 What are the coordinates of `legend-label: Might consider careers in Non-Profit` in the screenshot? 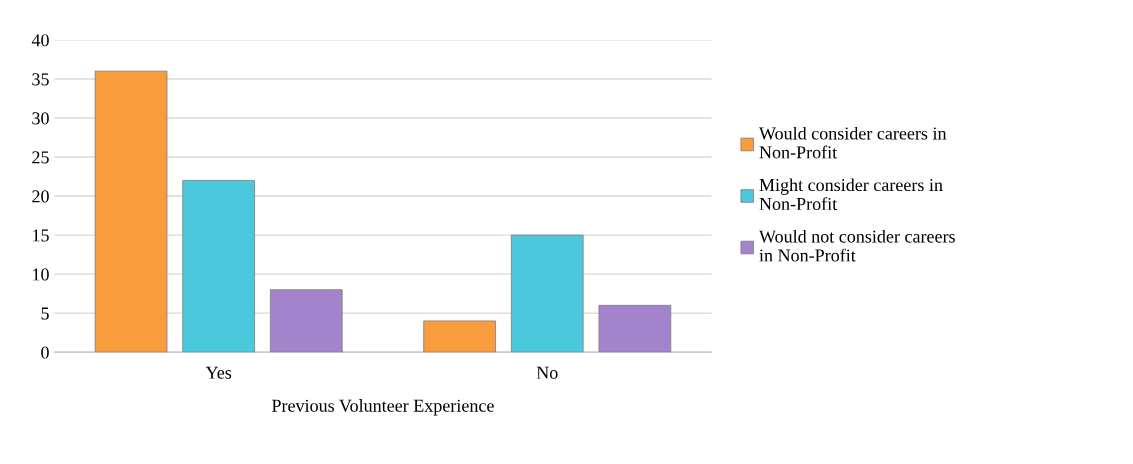 It's located at (851, 194).